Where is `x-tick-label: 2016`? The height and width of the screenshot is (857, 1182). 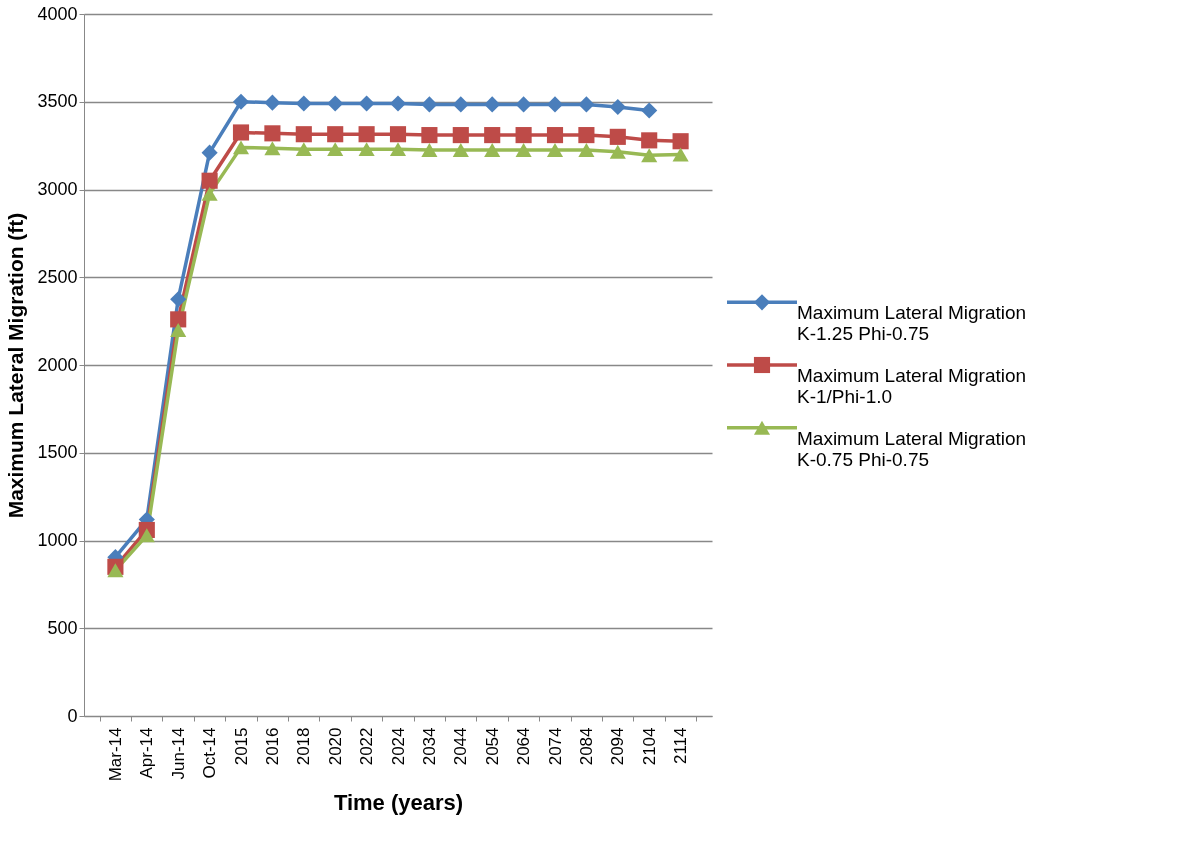 x-tick-label: 2016 is located at coordinates (272, 746).